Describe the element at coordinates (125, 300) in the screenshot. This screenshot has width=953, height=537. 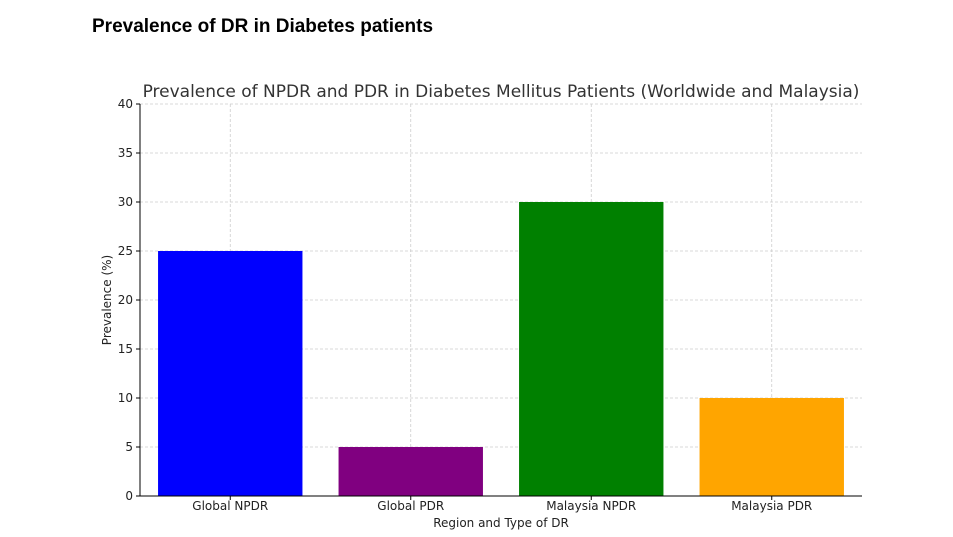
I see `y-tick-label: 20` at that location.